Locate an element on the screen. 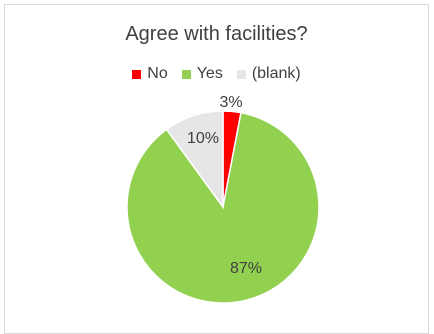 The image size is (434, 334). legend-swatch-blank is located at coordinates (241, 74).